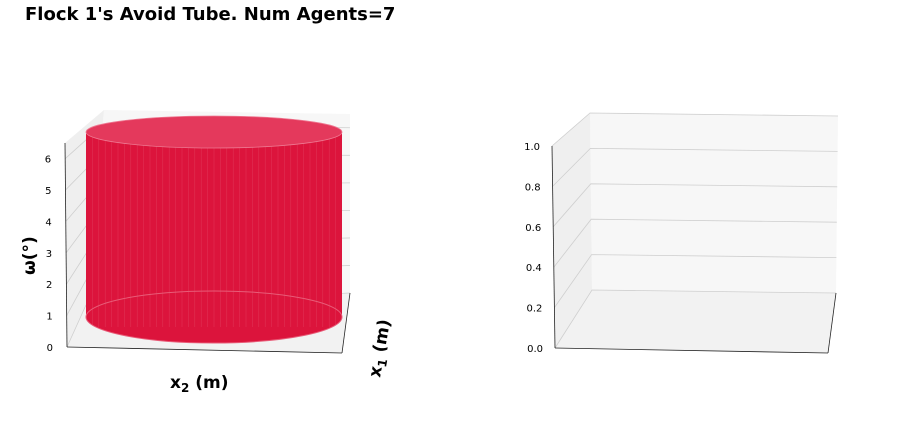  Describe the element at coordinates (48, 222) in the screenshot. I see `z-tick-label: 4` at that location.